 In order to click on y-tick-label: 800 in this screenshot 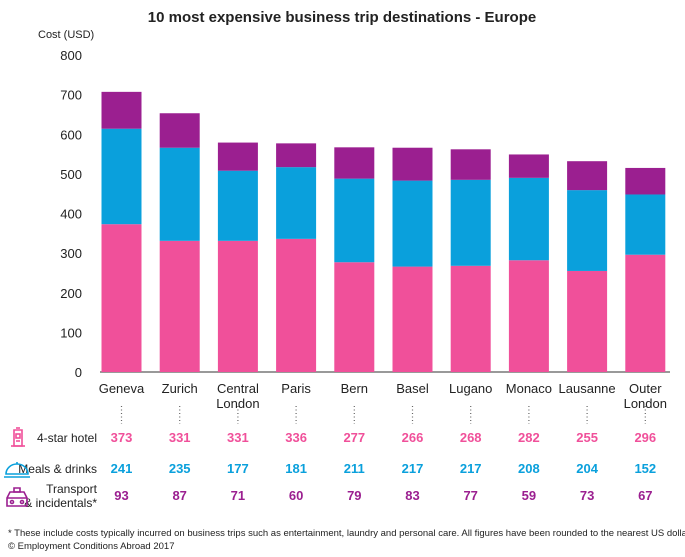, I will do `click(71, 55)`.